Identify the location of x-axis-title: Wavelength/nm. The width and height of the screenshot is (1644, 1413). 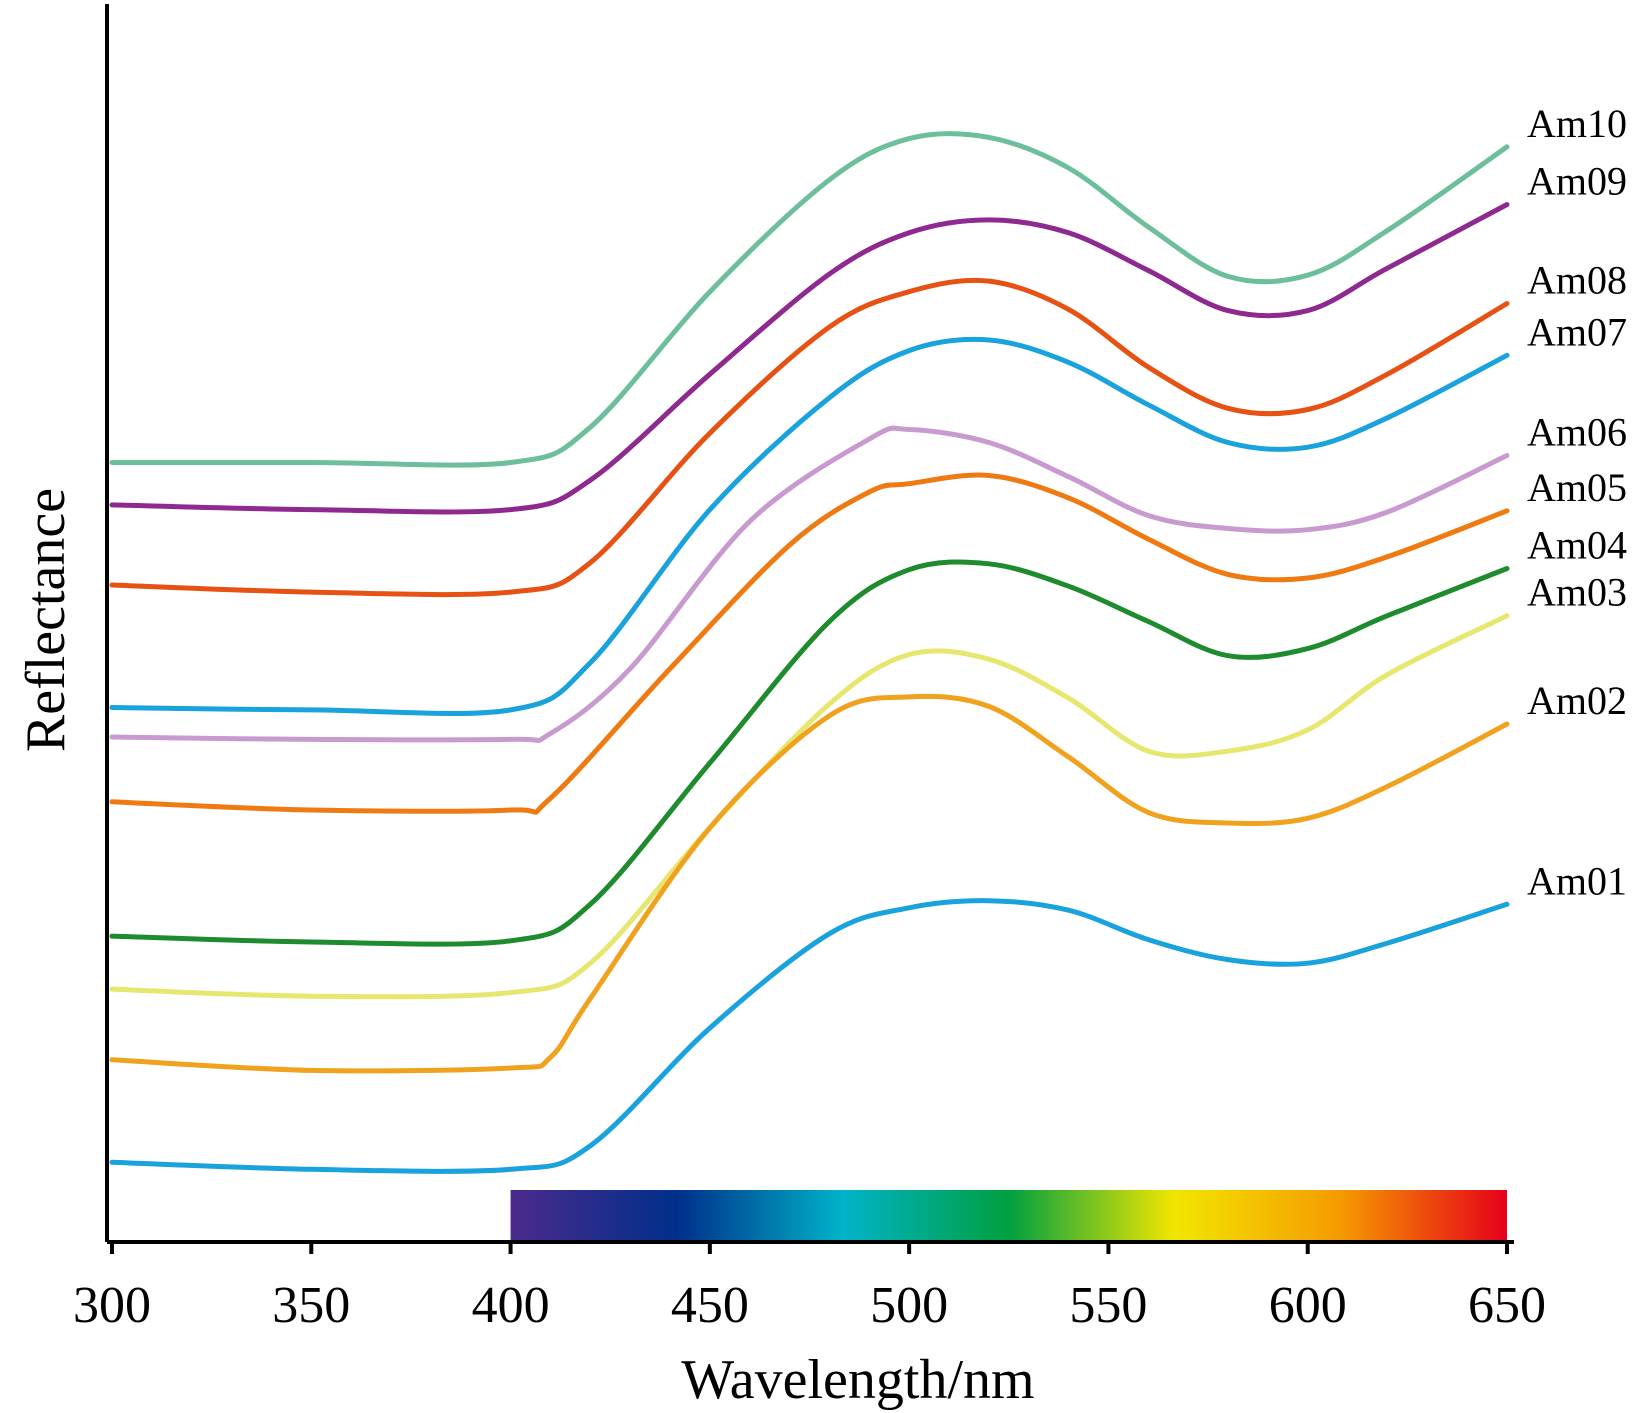
(857, 1380).